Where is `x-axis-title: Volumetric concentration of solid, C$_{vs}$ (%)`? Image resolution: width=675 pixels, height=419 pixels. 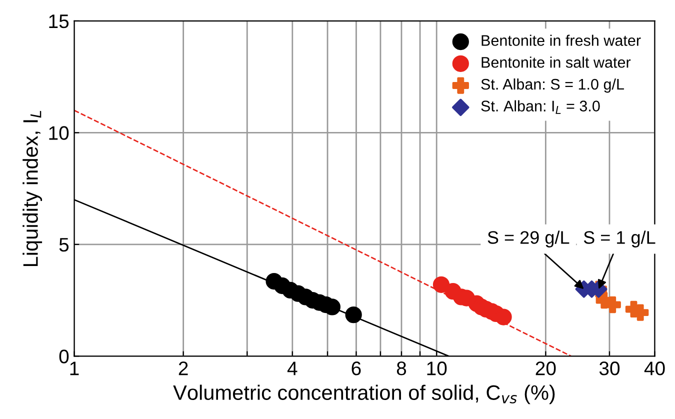 x-axis-title: Volumetric concentration of solid, C$_{vs}$ (%) is located at coordinates (364, 394).